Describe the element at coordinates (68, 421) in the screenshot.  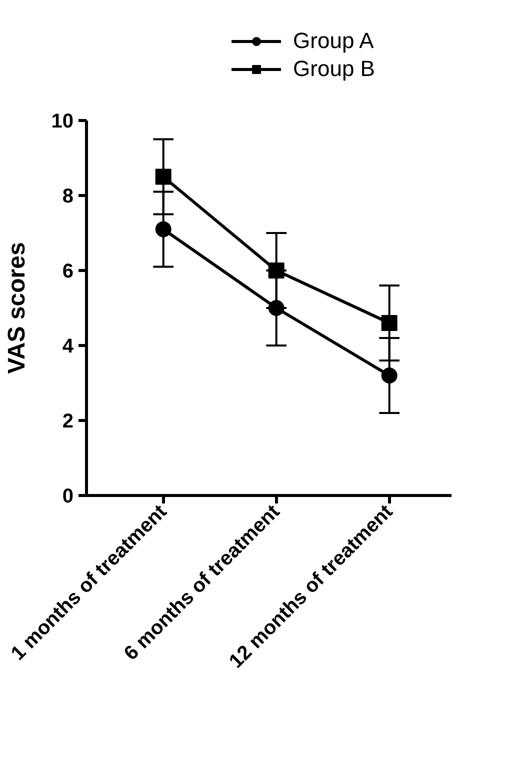
I see `y-tick-label: 2` at that location.